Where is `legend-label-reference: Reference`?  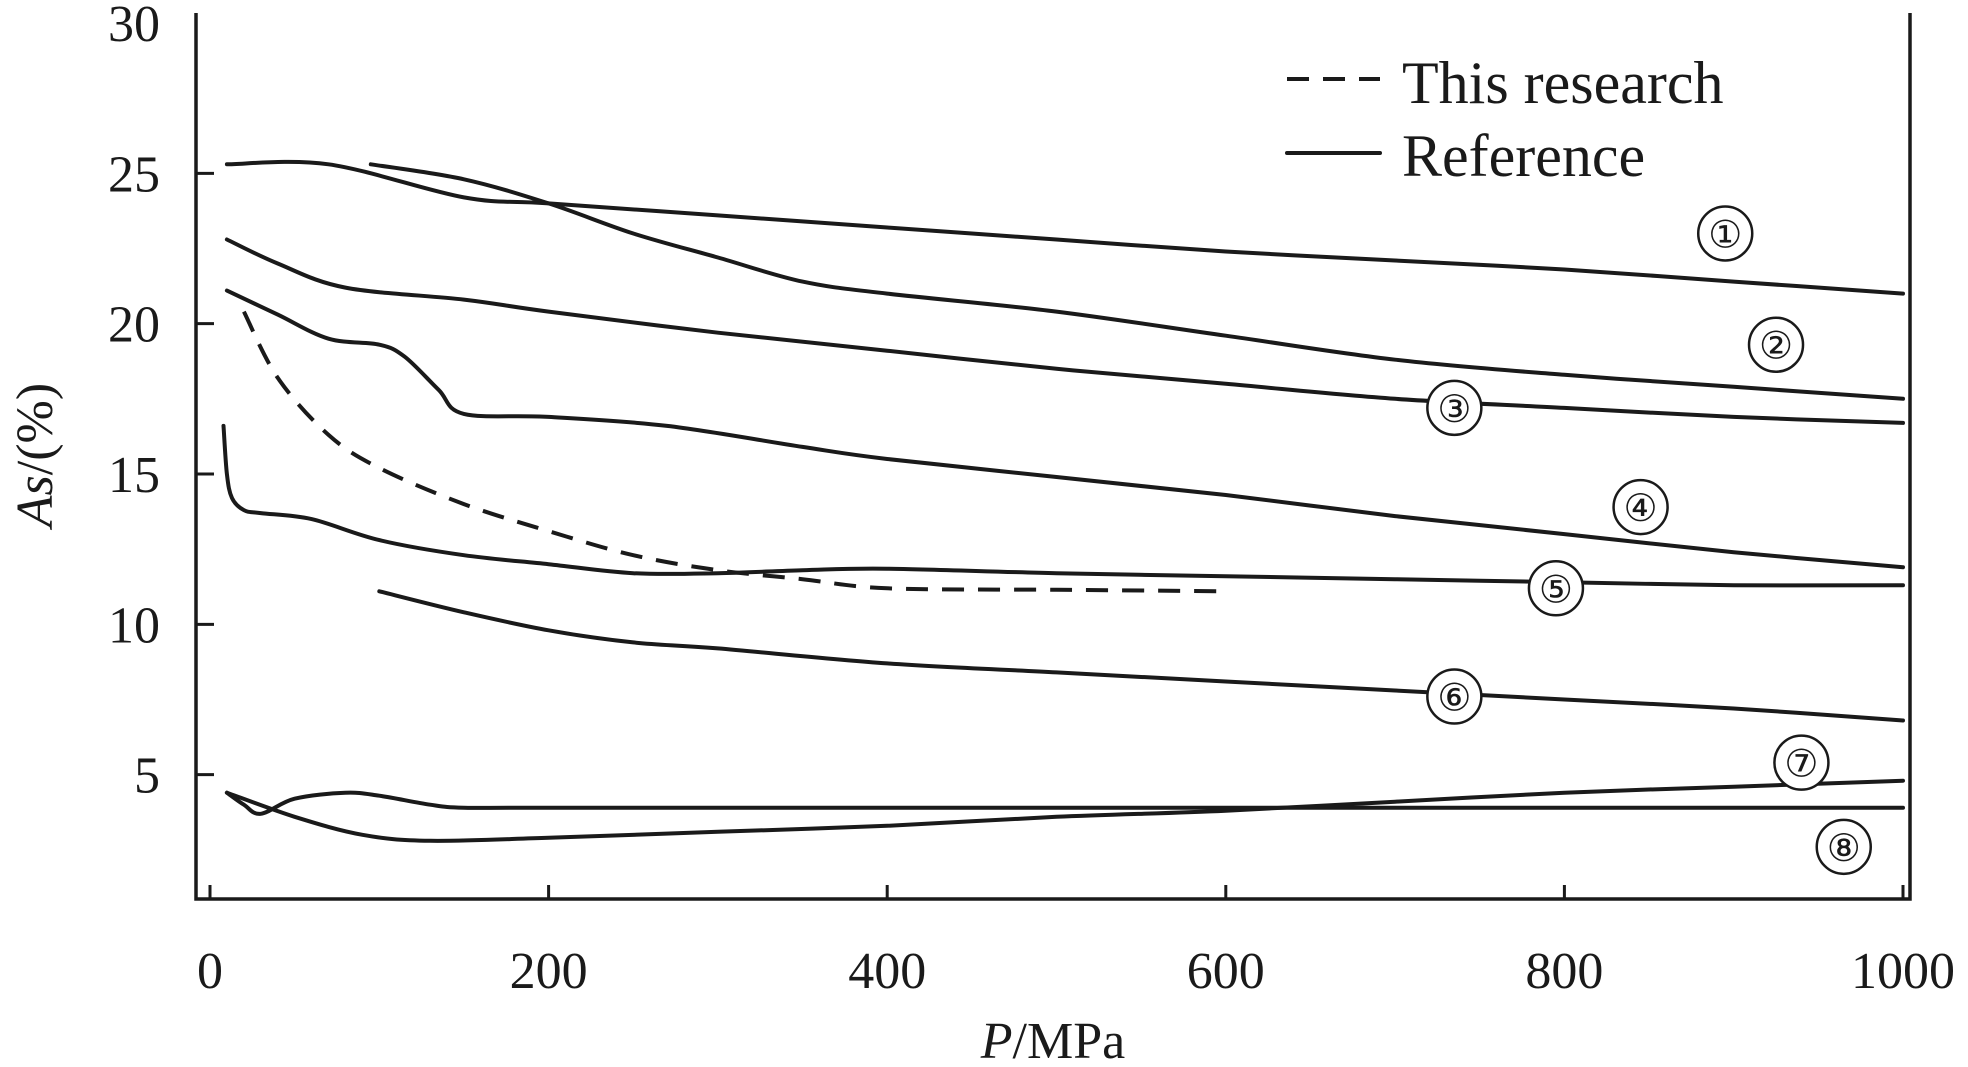
legend-label-reference: Reference is located at coordinates (1523, 156).